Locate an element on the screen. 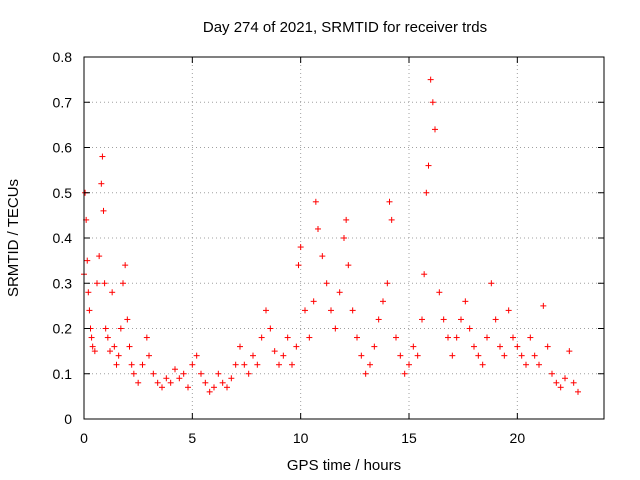 This screenshot has height=480, width=640. y-tick-label: 0.8 is located at coordinates (63, 57).